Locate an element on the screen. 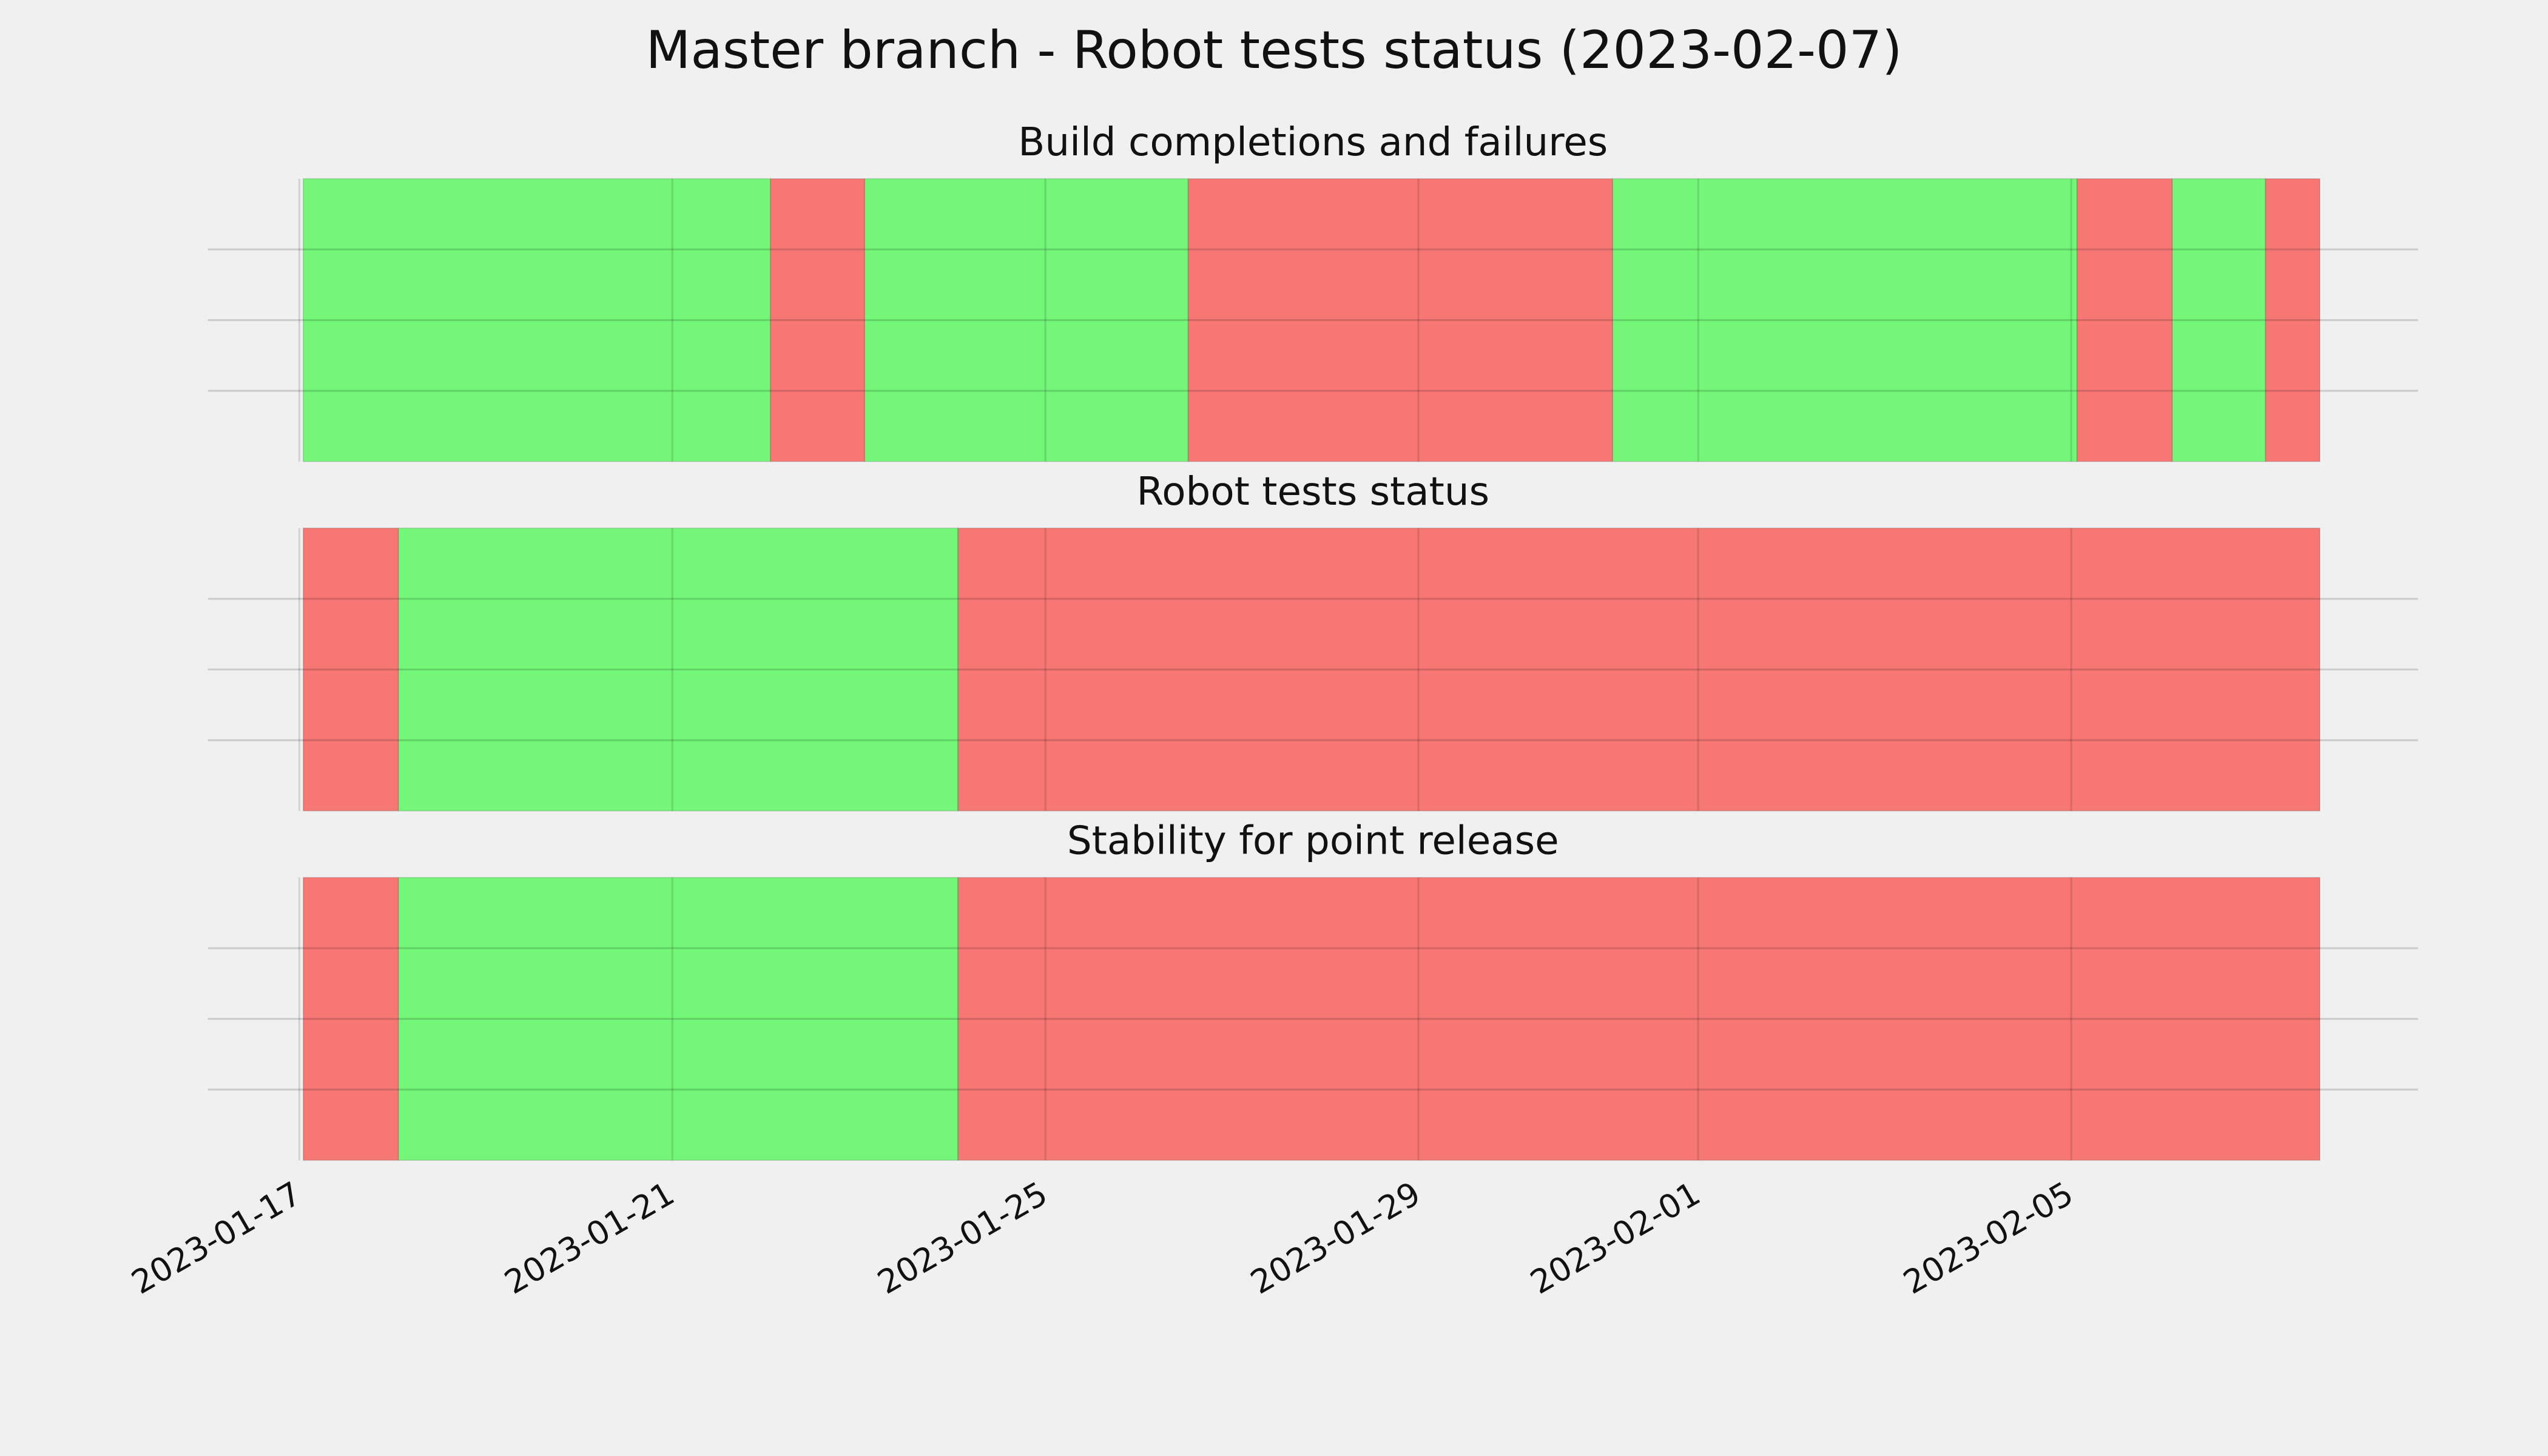  subplot-title: Stability for point release is located at coordinates (1313, 841).